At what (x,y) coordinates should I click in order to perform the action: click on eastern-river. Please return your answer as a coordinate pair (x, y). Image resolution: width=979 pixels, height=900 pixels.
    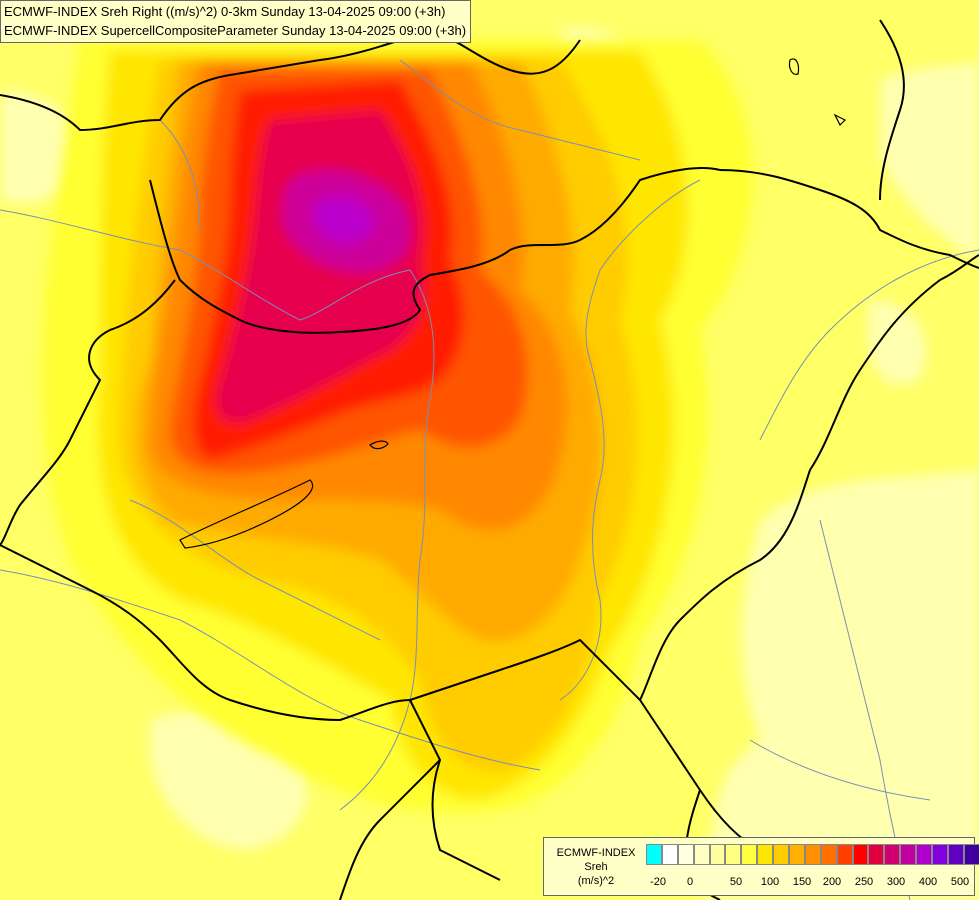
    Looking at the image, I should click on (869, 345).